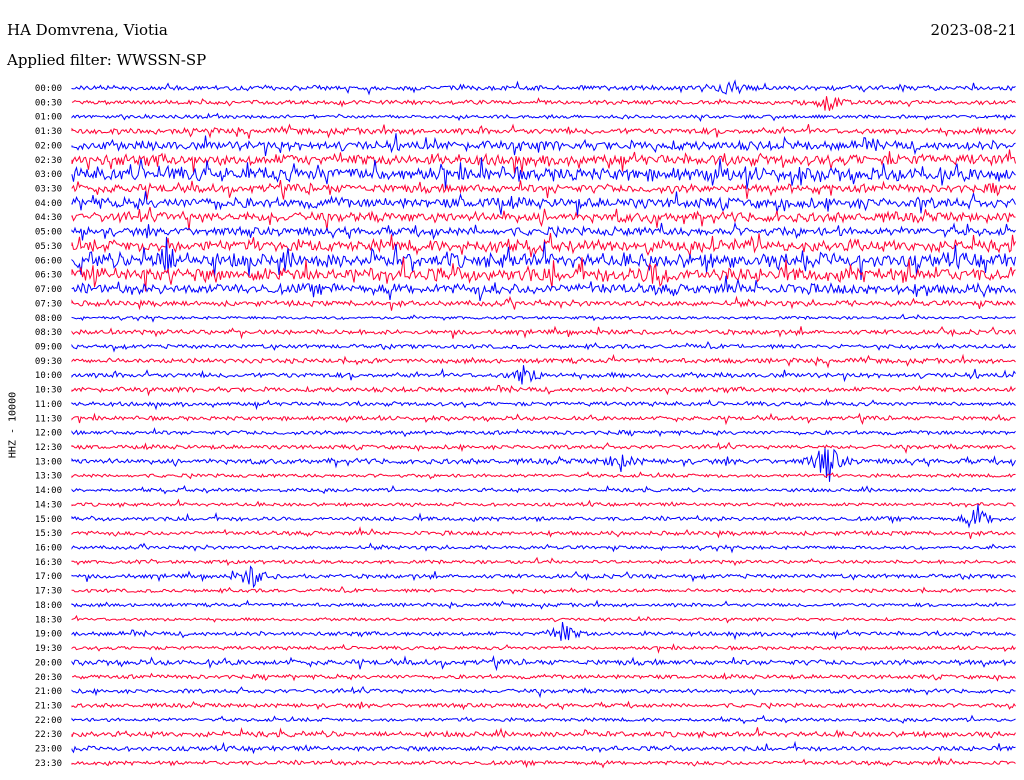  Describe the element at coordinates (48, 362) in the screenshot. I see `time-tick-label: 09:30` at that location.